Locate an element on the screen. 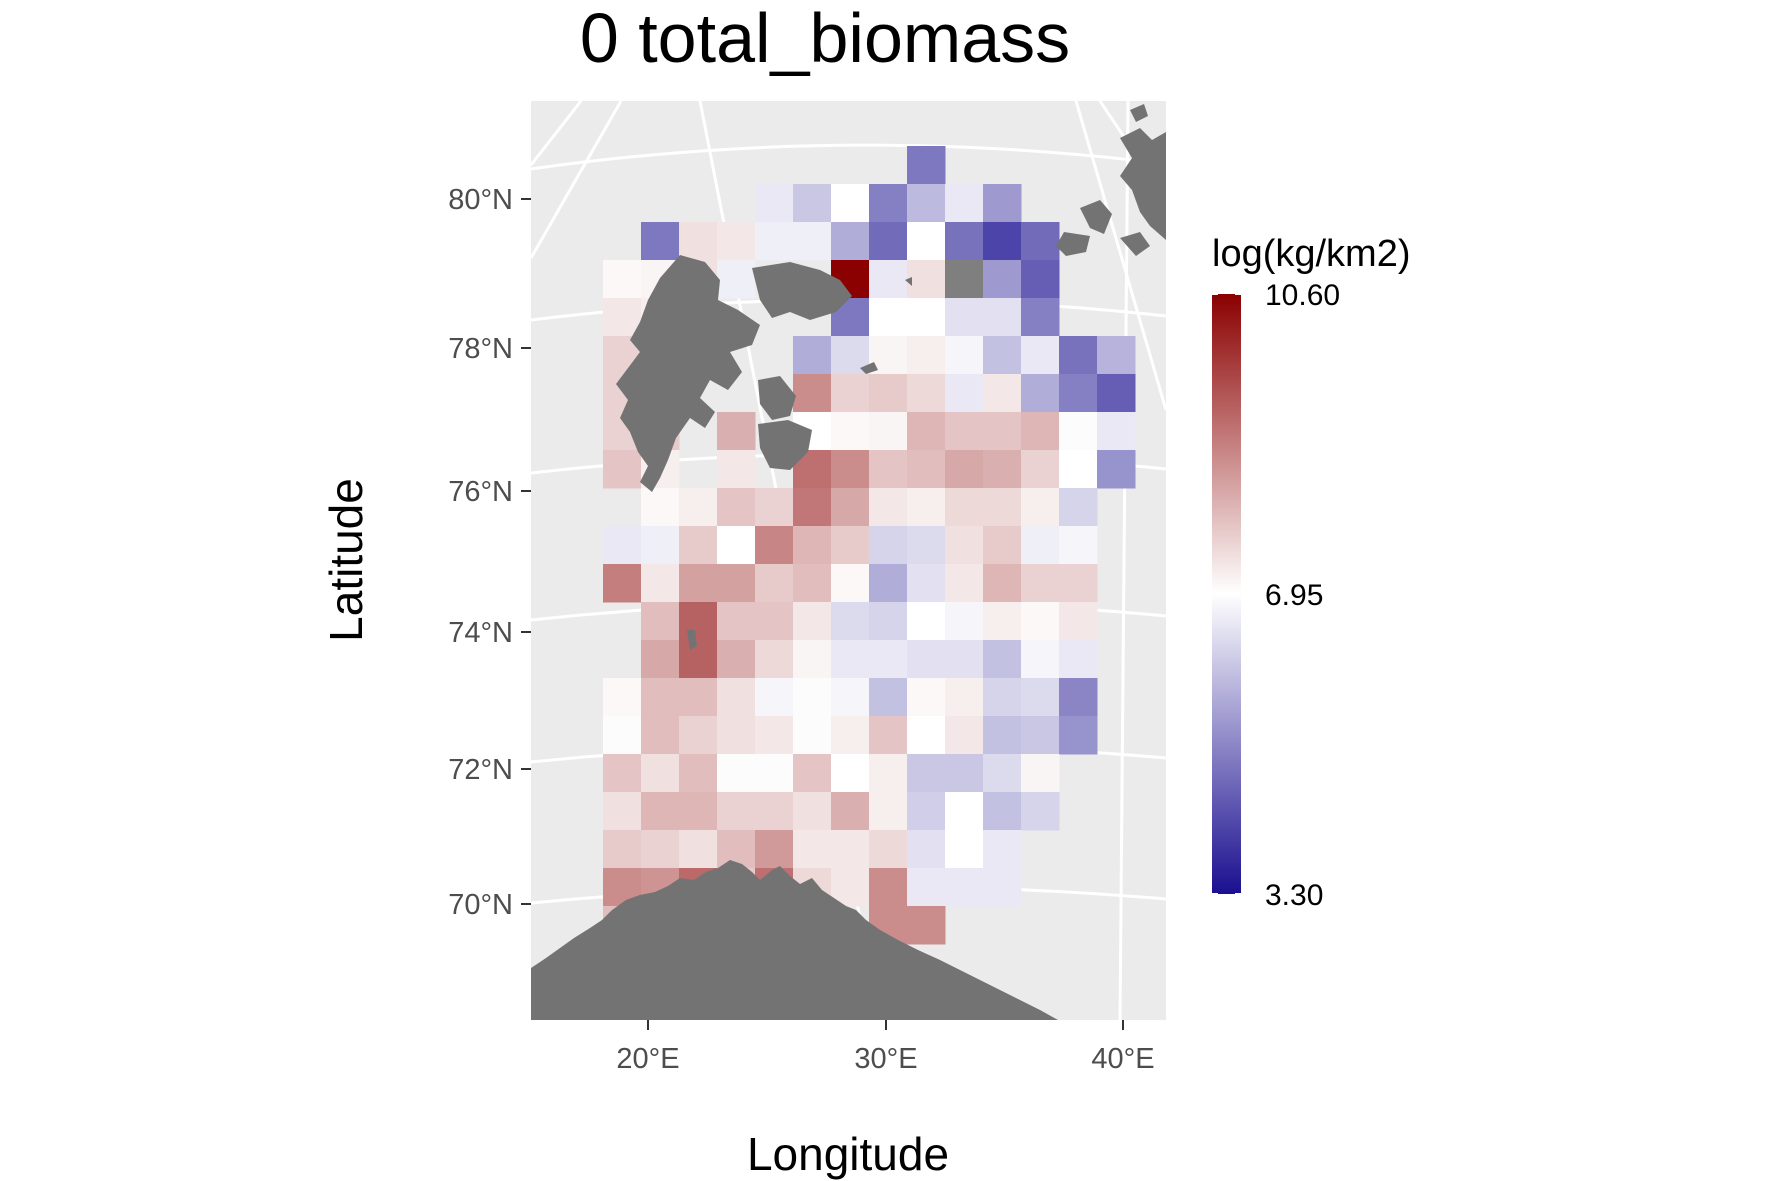 This screenshot has width=1771, height=1181. land-svalbard-northeast is located at coordinates (802, 291).